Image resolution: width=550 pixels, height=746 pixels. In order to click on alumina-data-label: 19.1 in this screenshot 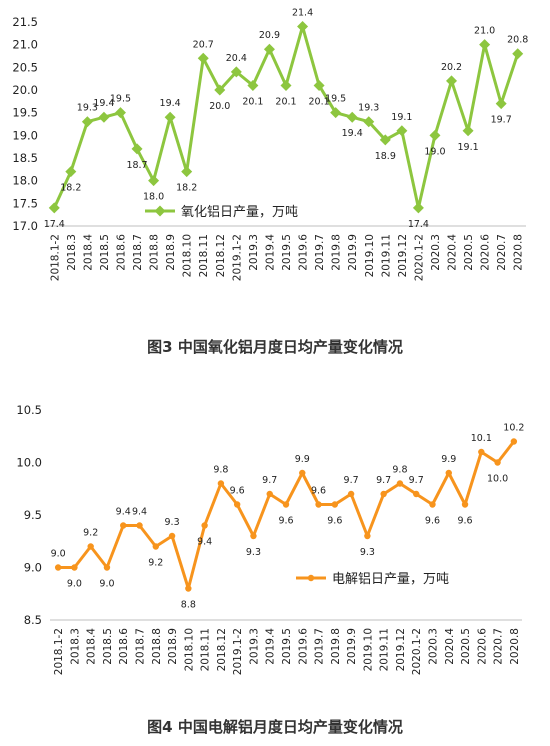, I will do `click(401, 117)`.